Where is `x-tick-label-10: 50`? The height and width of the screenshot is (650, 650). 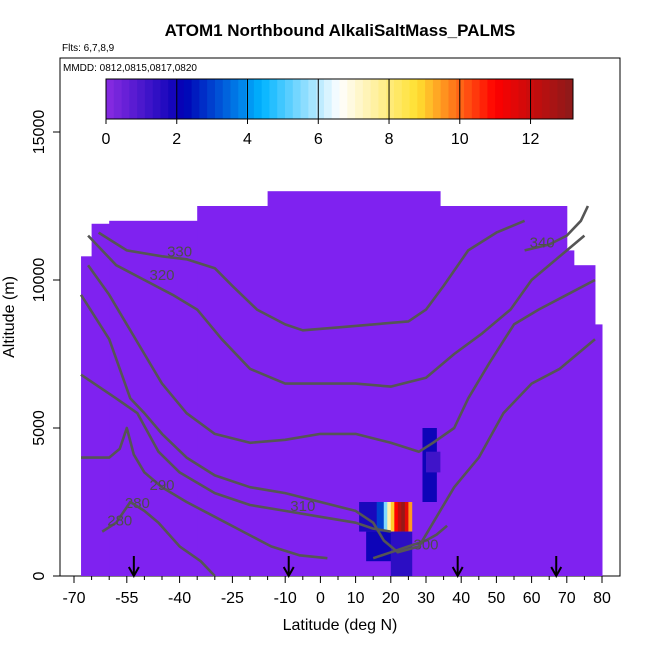 x-tick-label-10: 50 is located at coordinates (497, 598).